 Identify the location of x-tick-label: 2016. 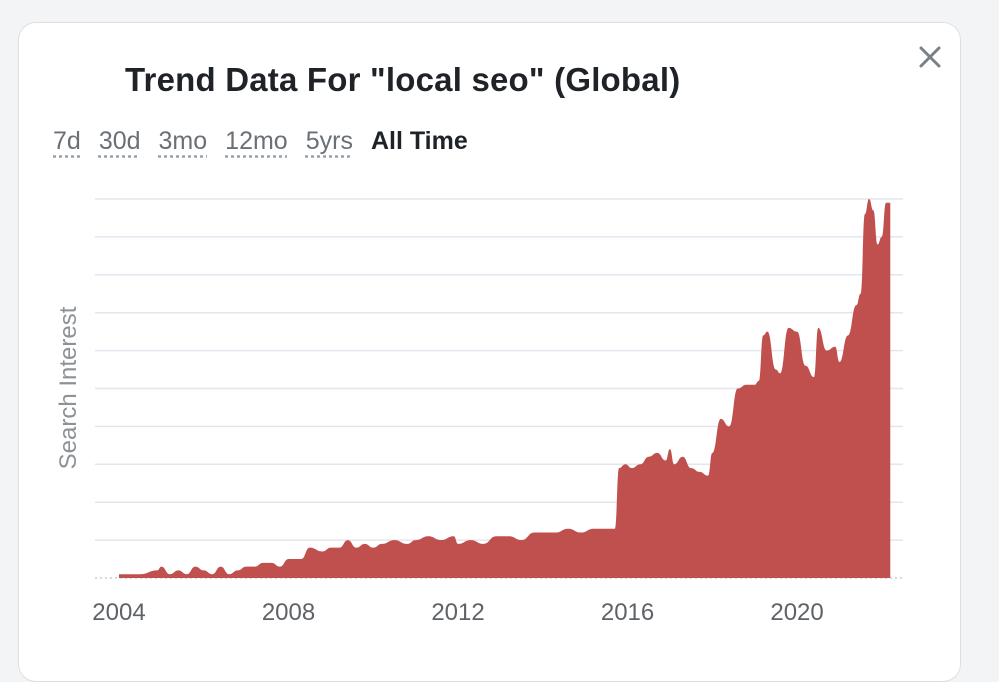
(627, 612).